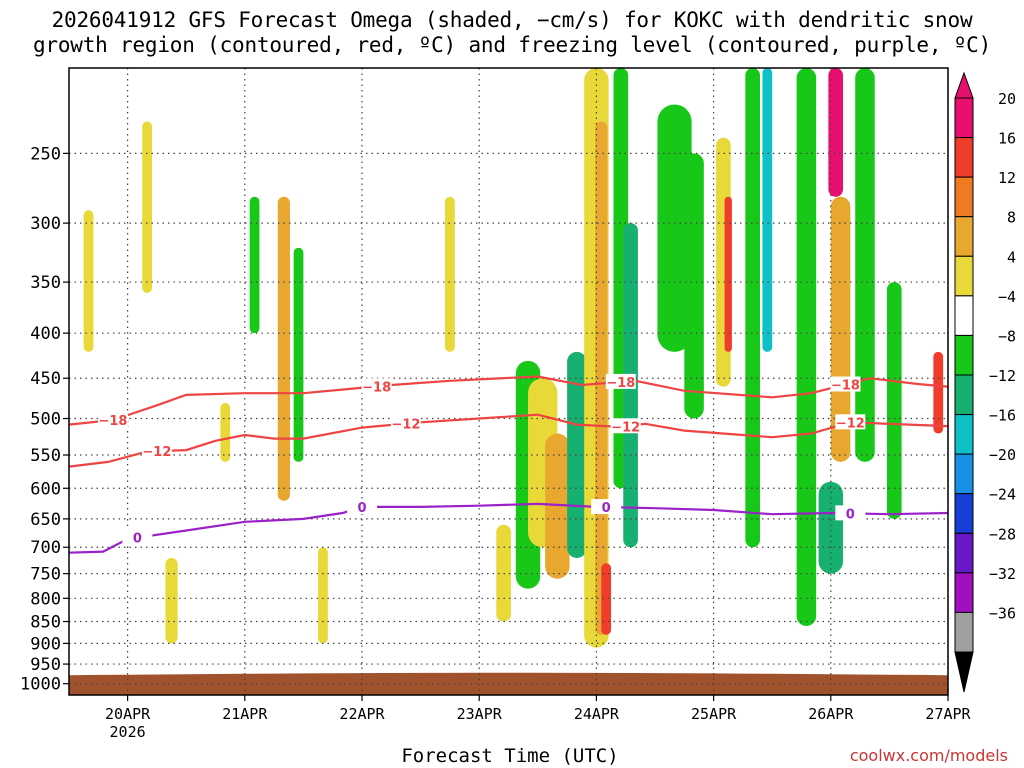  I want to click on y-tick-label-550: 550, so click(45, 456).